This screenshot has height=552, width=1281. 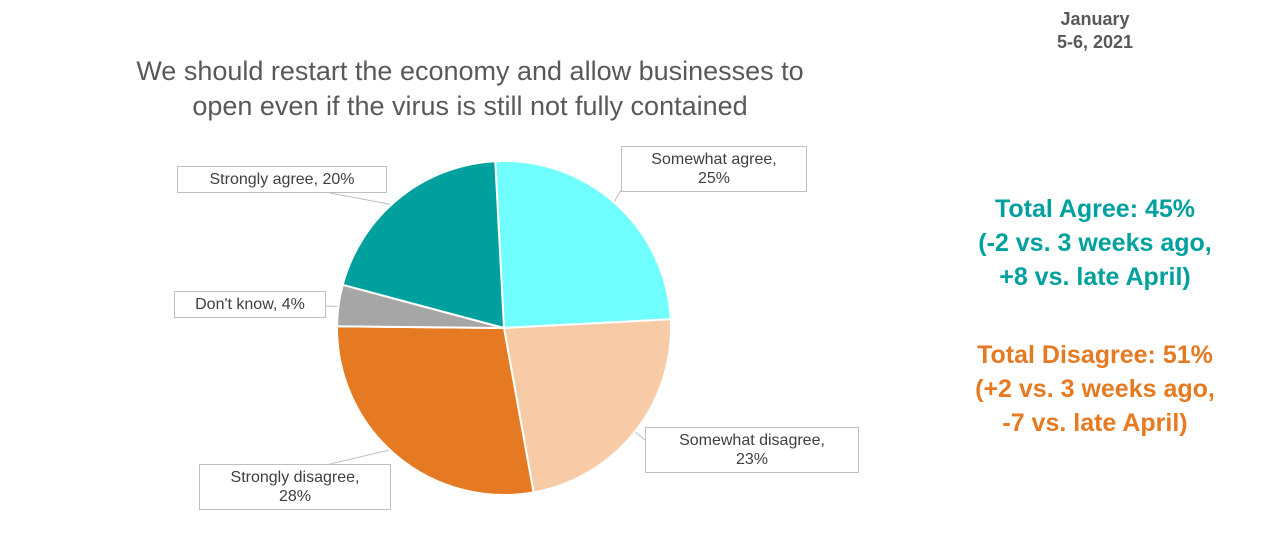 What do you see at coordinates (1095, 31) in the screenshot?
I see `date-label: January 5-6, 2021` at bounding box center [1095, 31].